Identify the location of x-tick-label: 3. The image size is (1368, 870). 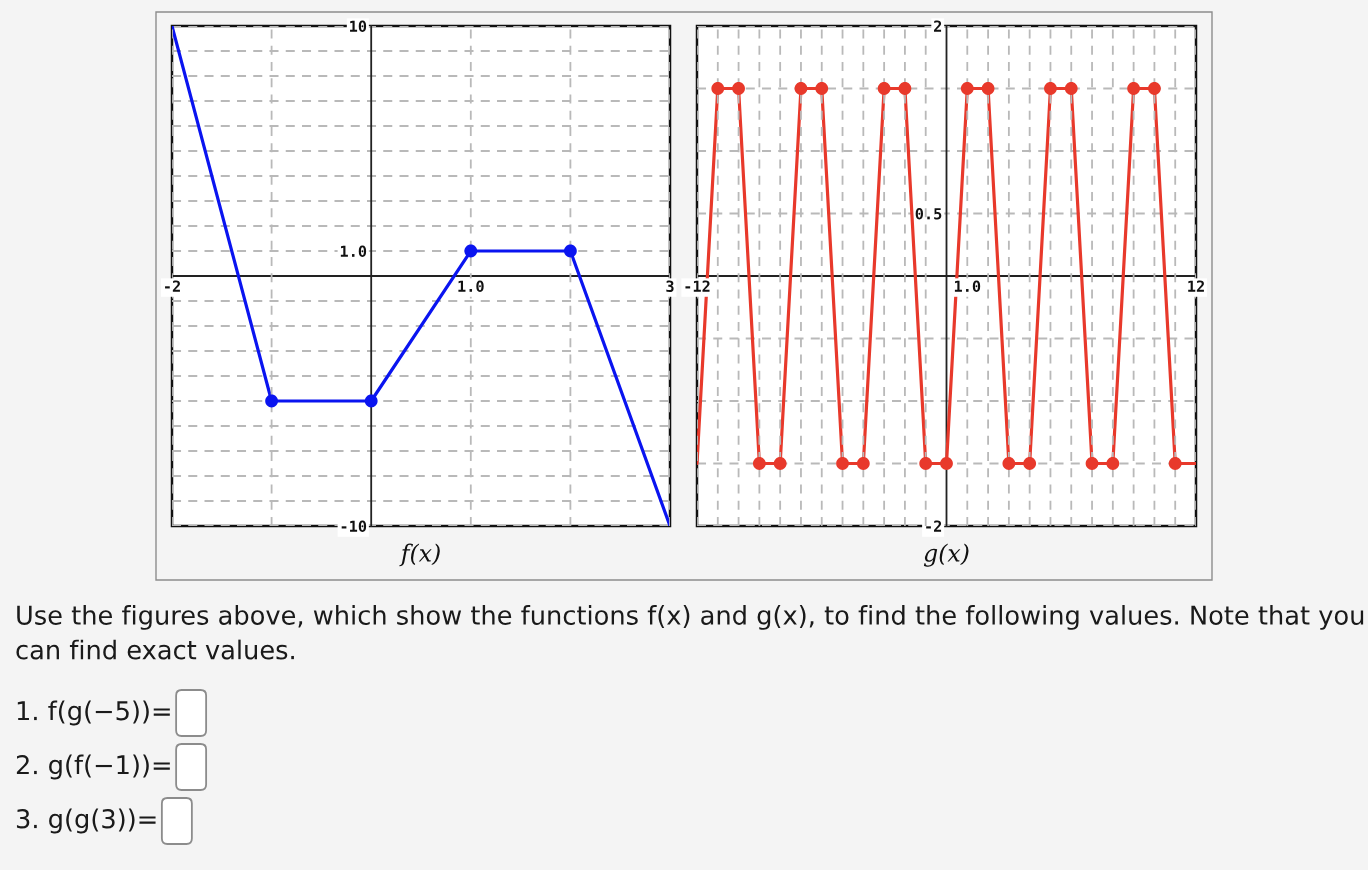
(670, 286).